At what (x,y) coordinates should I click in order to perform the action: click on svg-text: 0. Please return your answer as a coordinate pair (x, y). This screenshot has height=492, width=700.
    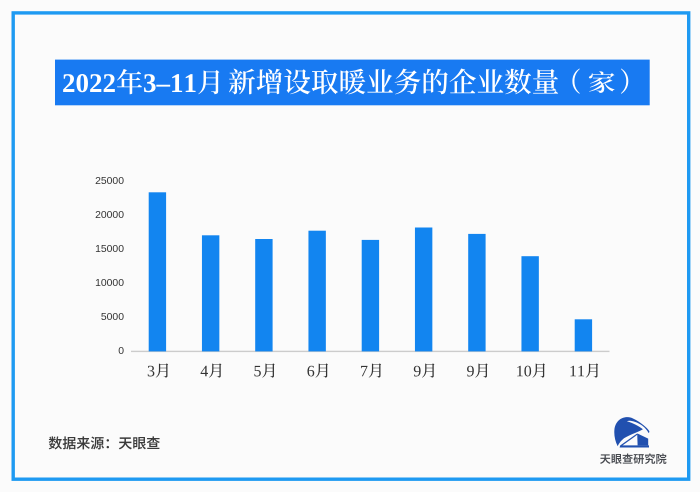
    Looking at the image, I should click on (121, 351).